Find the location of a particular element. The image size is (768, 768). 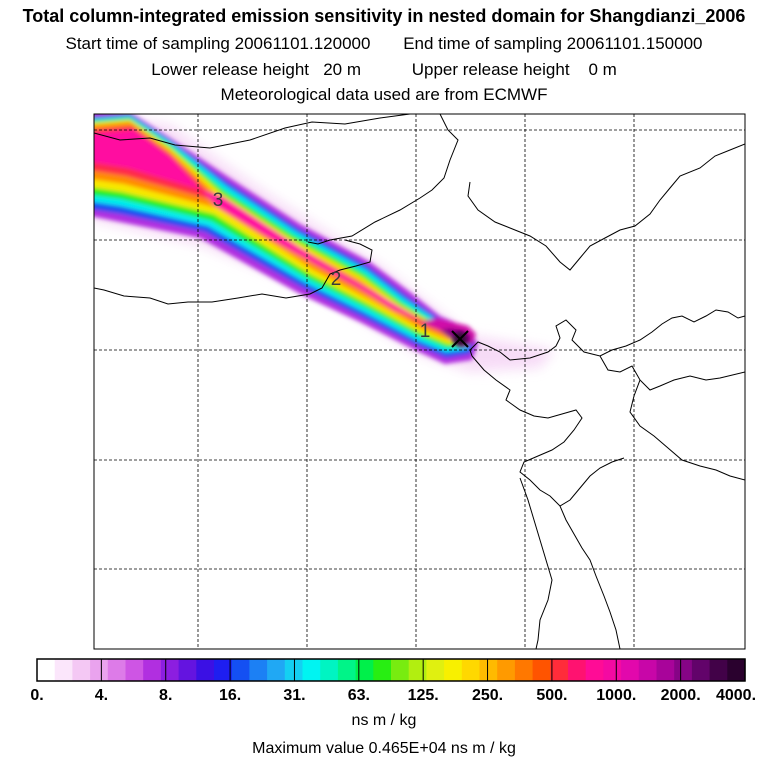

colorbar-ticks is located at coordinates (391, 670).